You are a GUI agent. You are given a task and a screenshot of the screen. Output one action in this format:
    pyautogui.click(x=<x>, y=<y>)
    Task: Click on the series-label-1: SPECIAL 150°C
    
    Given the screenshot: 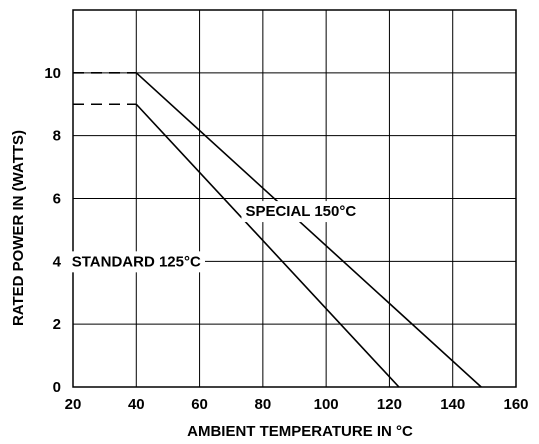 What is the action you would take?
    pyautogui.click(x=300, y=211)
    